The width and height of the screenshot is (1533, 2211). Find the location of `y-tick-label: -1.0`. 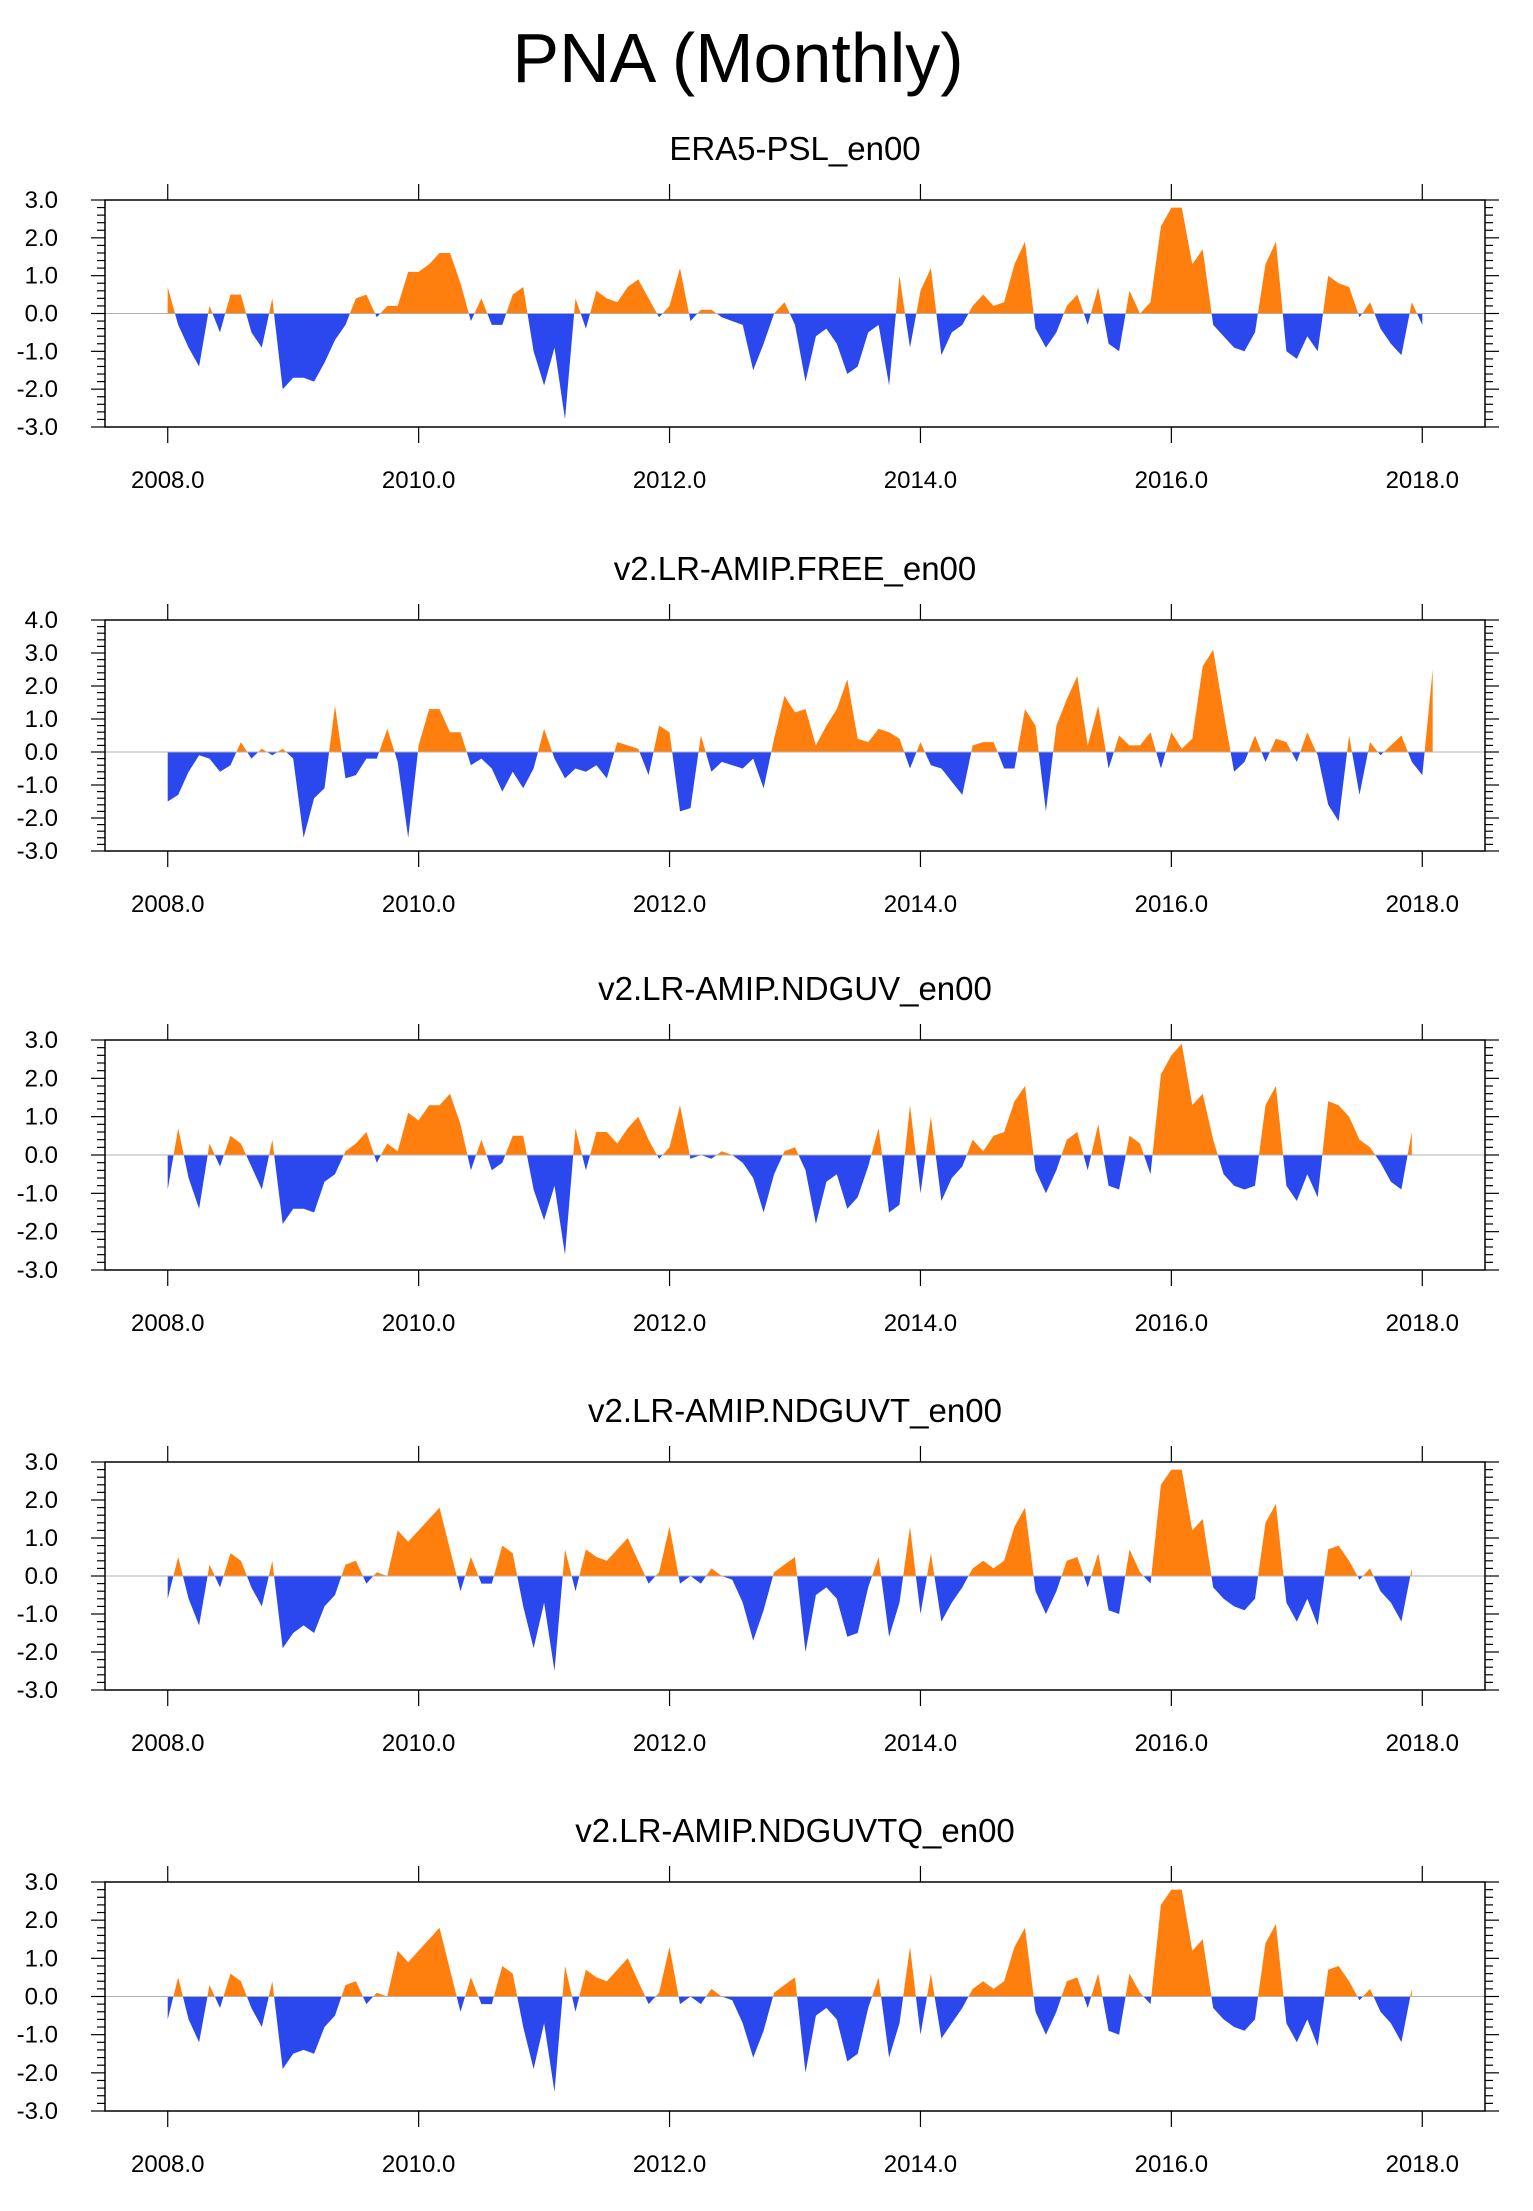

y-tick-label: -1.0 is located at coordinates (37, 351).